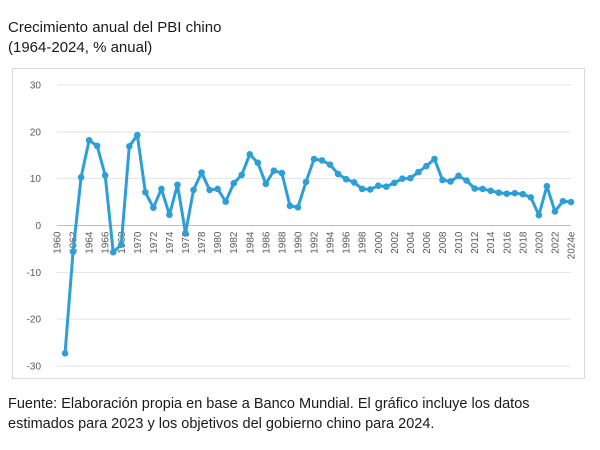 The width and height of the screenshot is (600, 450). I want to click on y-tick-label: 20, so click(36, 132).